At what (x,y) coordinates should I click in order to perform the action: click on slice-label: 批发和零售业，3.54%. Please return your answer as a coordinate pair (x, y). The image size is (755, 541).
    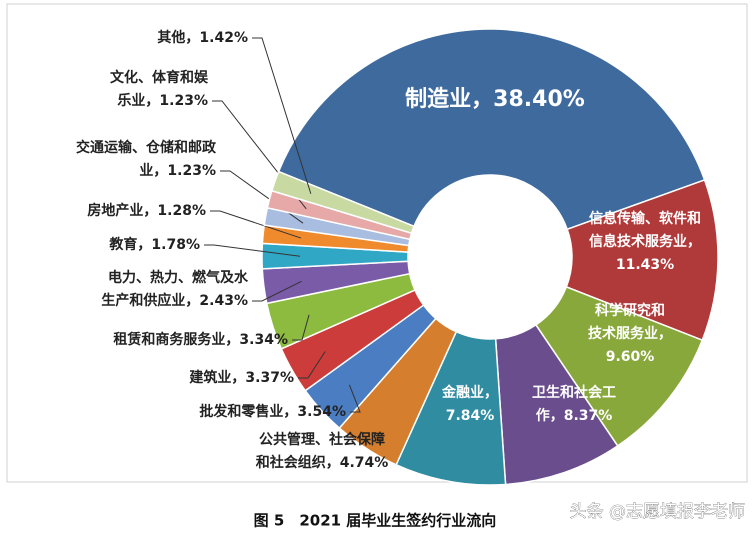
    Looking at the image, I should click on (272, 411).